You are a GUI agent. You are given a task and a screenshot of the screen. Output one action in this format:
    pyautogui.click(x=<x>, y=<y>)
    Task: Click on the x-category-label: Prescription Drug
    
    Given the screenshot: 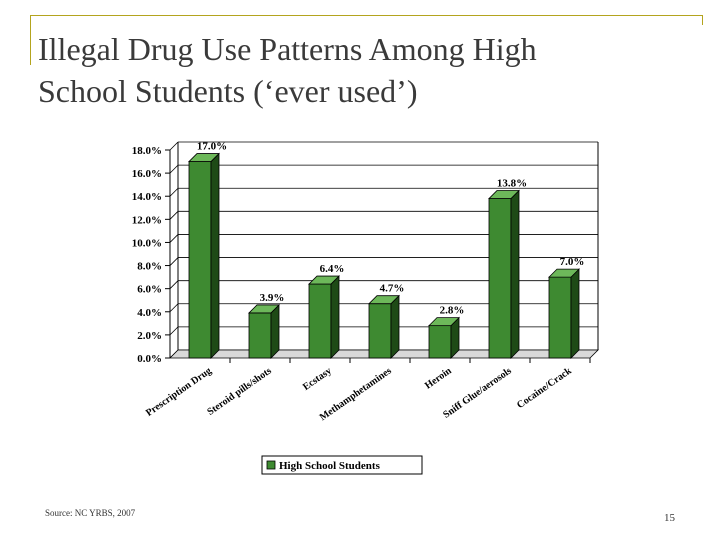 What is the action you would take?
    pyautogui.click(x=179, y=391)
    